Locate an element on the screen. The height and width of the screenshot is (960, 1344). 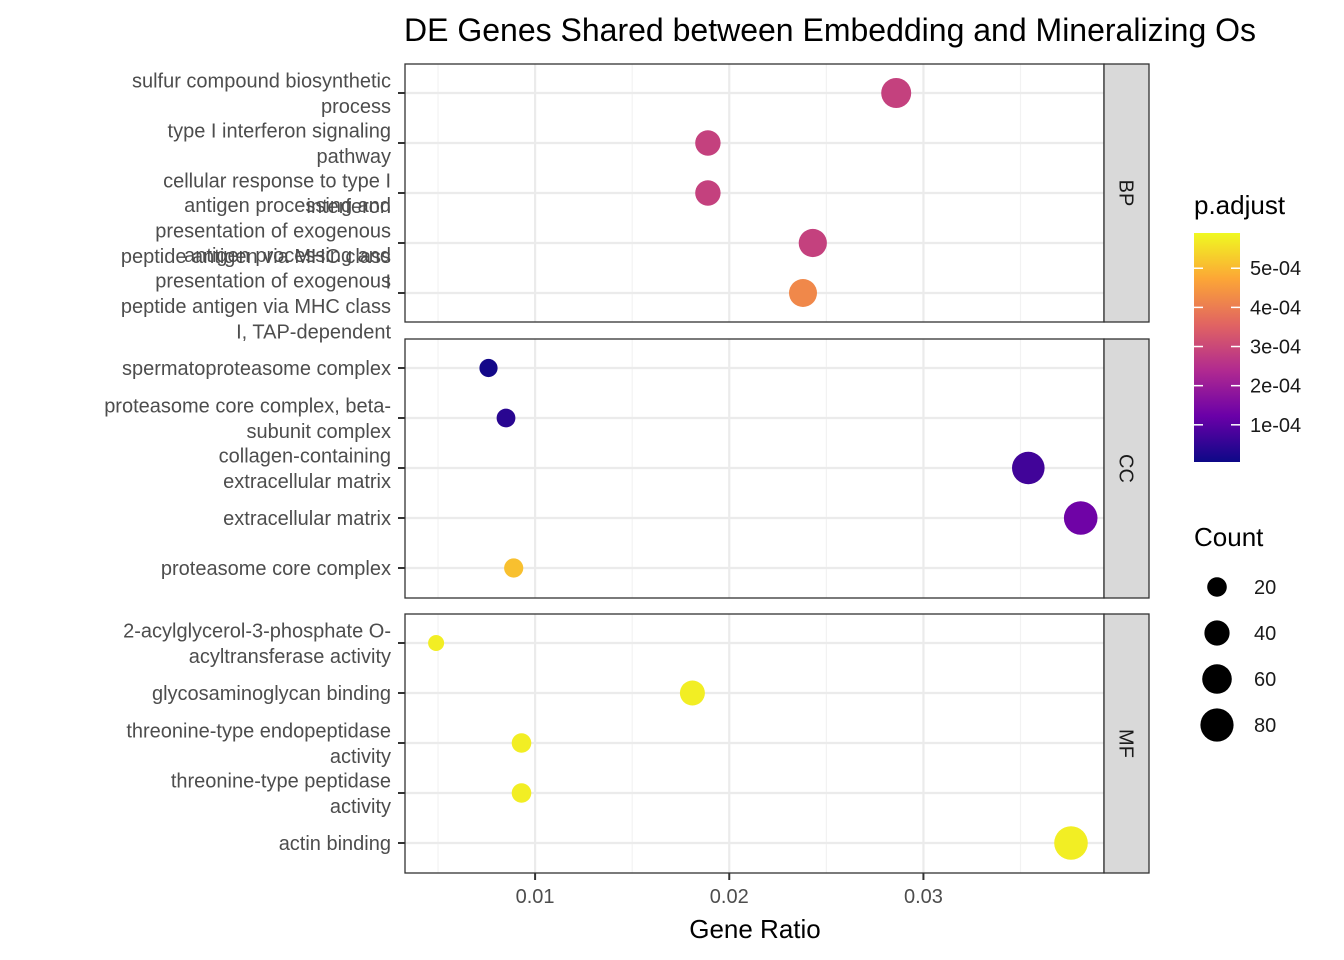
color-legend-title: p.adjust is located at coordinates (1240, 205).